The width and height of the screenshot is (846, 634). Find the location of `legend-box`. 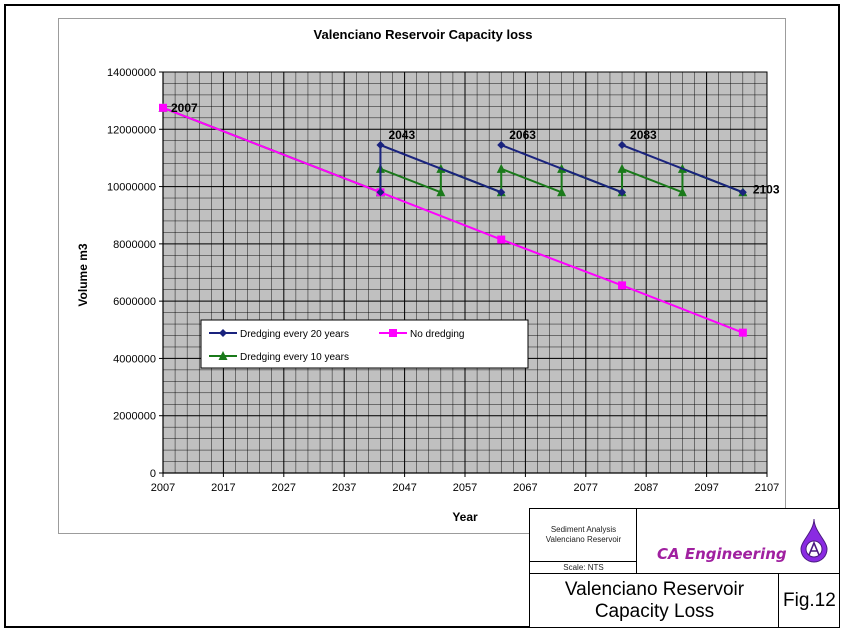

legend-box is located at coordinates (364, 344).